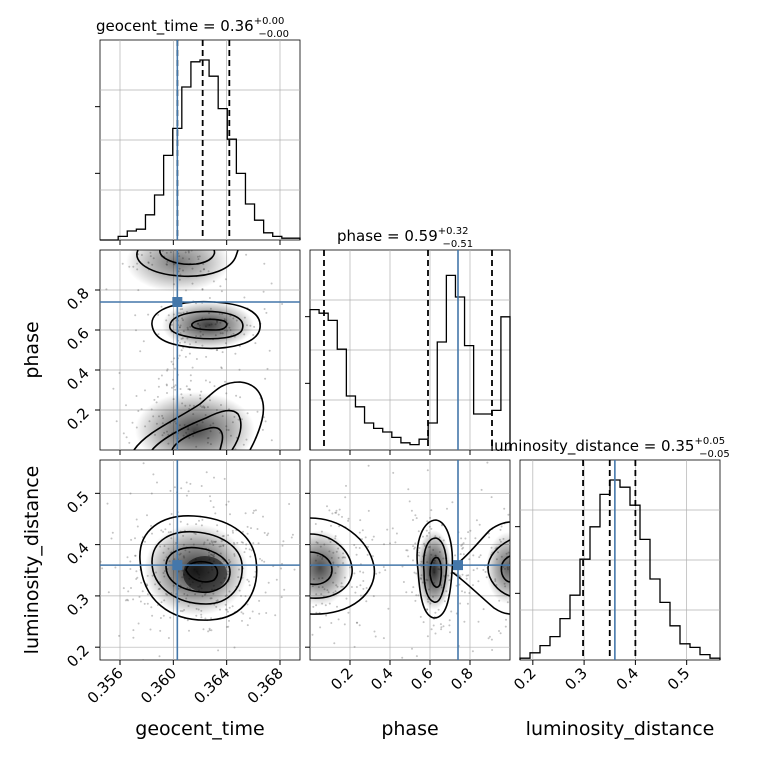 This screenshot has height=760, width=760. I want to click on x-tick-label: 0.4, so click(382, 679).